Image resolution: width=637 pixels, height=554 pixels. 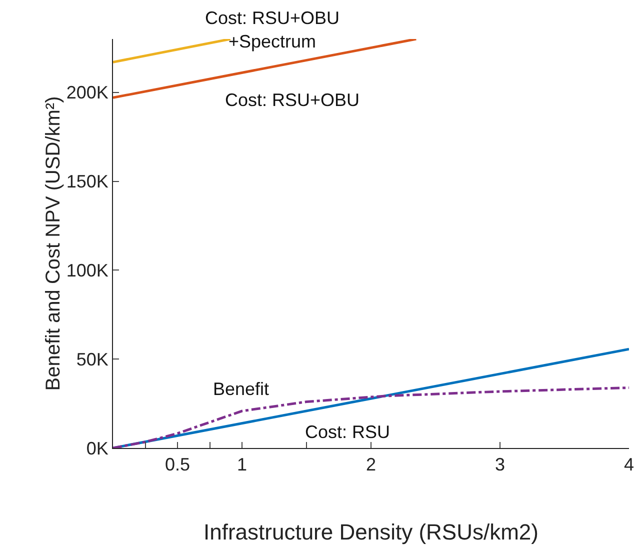 I want to click on x-tick-label: 4, so click(x=629, y=464).